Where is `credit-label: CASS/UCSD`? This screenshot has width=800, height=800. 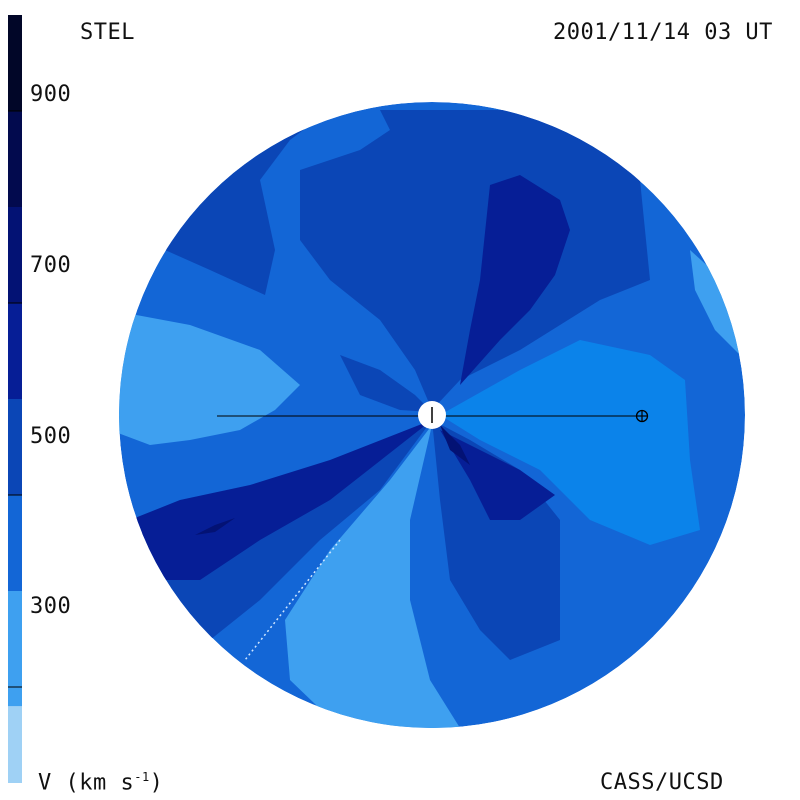
credit-label: CASS/UCSD is located at coordinates (662, 782).